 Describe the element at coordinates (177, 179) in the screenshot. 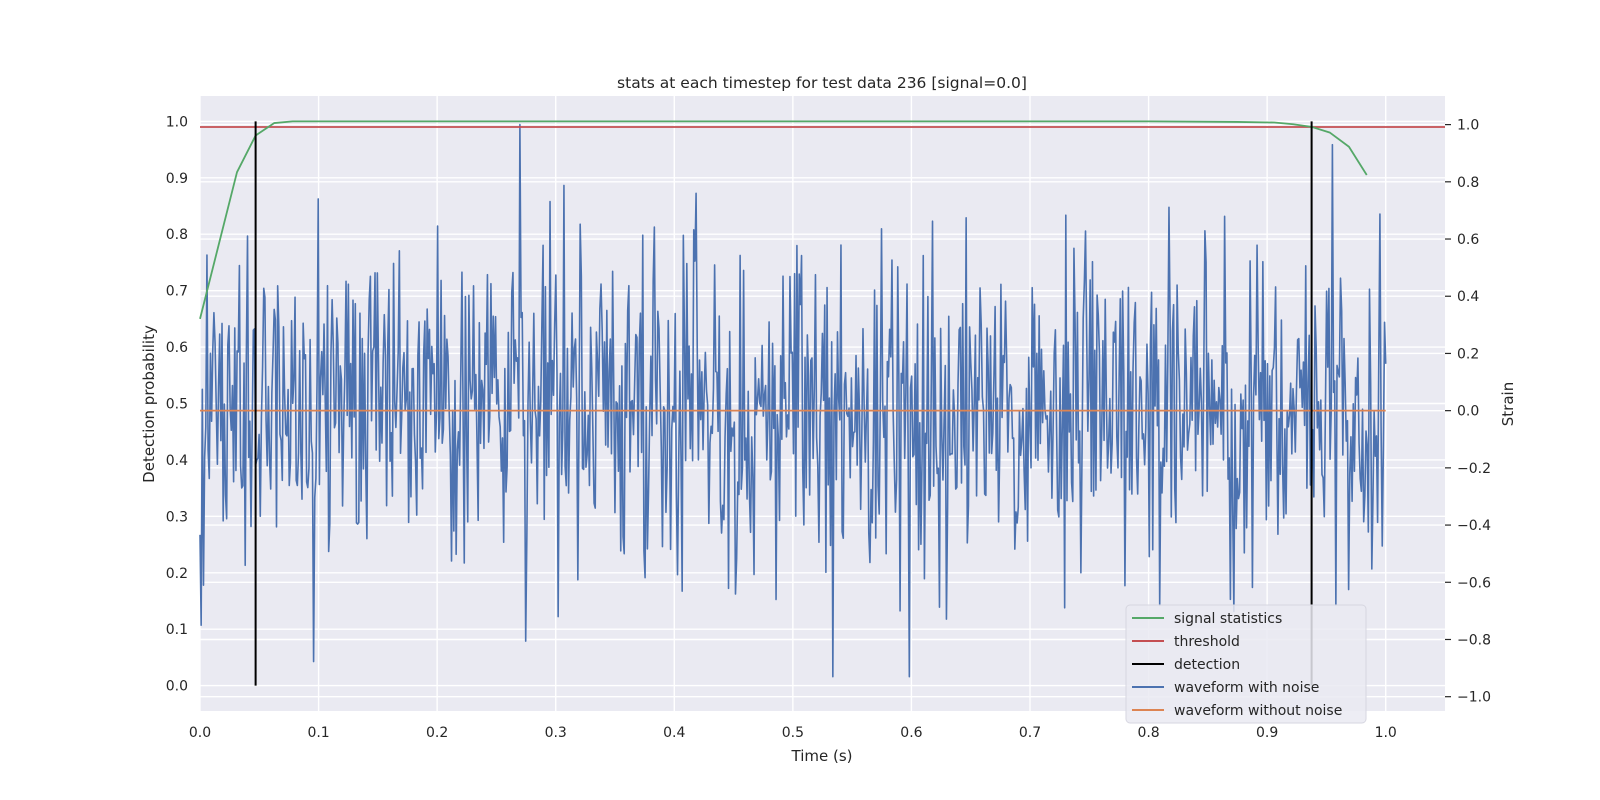

I see `y-left-tick-label: 0.9` at that location.